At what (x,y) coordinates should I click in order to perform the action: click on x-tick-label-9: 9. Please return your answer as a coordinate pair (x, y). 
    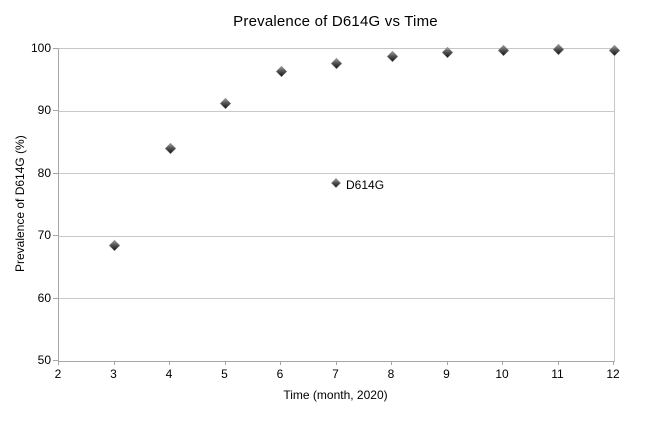
    Looking at the image, I should click on (446, 374).